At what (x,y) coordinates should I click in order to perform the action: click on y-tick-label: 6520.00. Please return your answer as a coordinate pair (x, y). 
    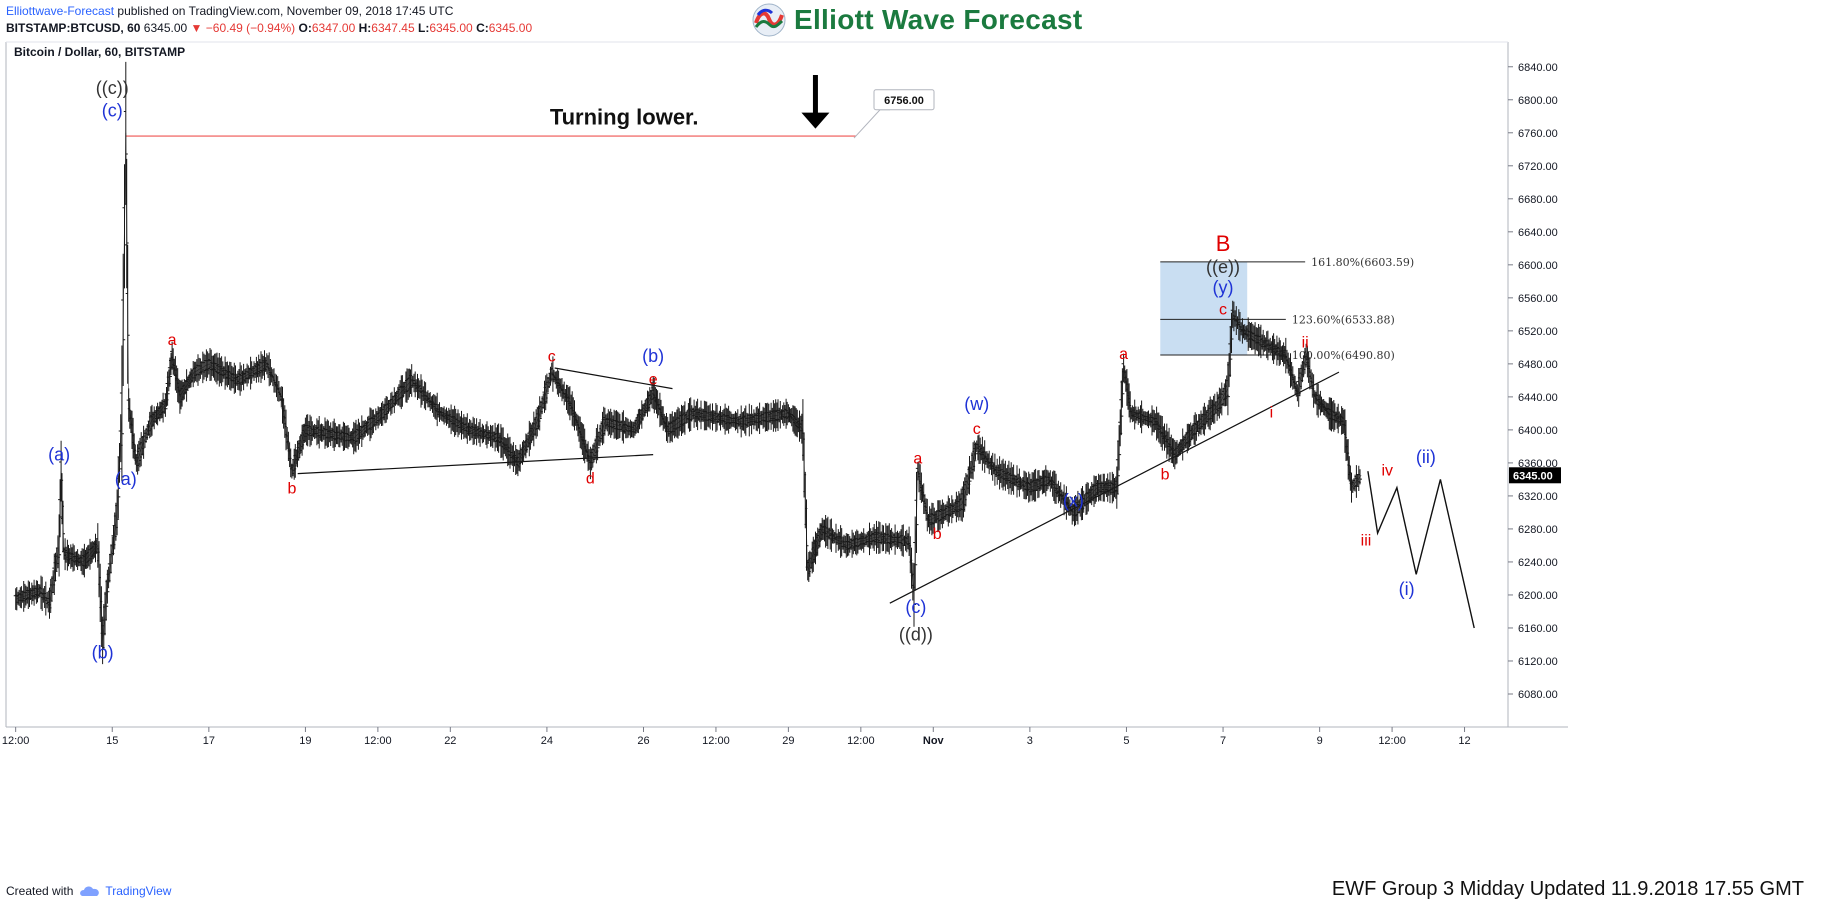
    Looking at the image, I should click on (1538, 332).